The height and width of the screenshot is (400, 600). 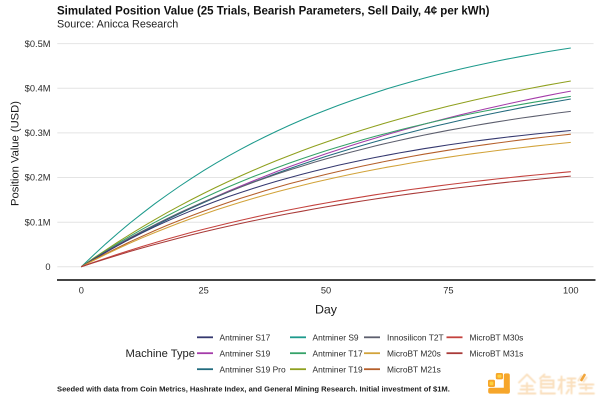 I want to click on svg-text: Antminer S19, so click(x=245, y=354).